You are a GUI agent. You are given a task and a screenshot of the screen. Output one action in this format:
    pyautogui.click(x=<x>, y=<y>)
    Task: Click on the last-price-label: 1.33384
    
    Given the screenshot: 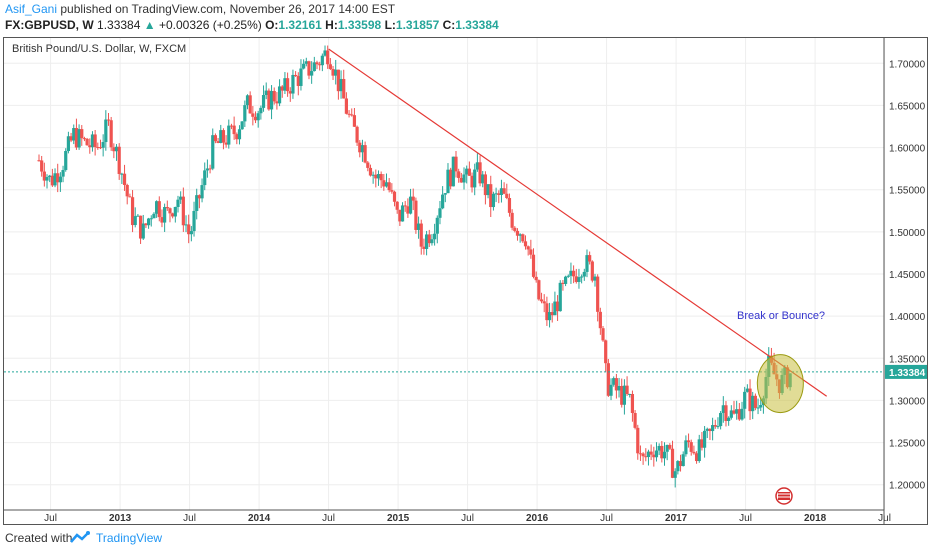 What is the action you would take?
    pyautogui.click(x=907, y=373)
    